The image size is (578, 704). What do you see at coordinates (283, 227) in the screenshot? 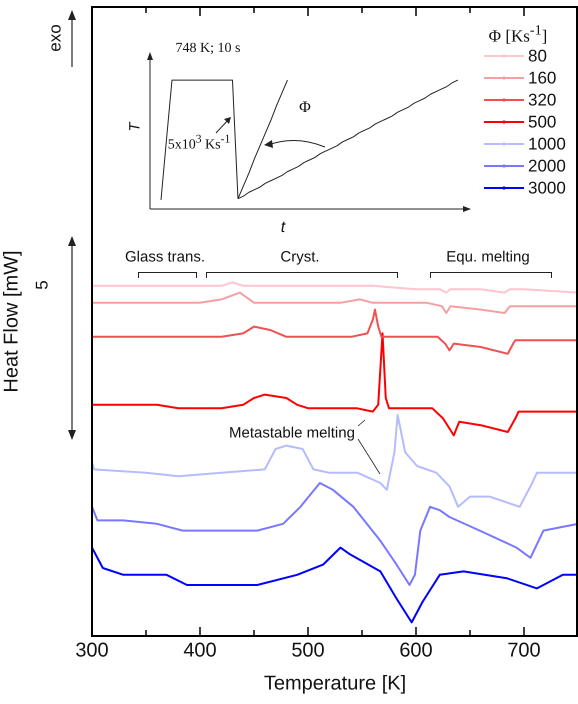
I see `x-axis-title: t` at bounding box center [283, 227].